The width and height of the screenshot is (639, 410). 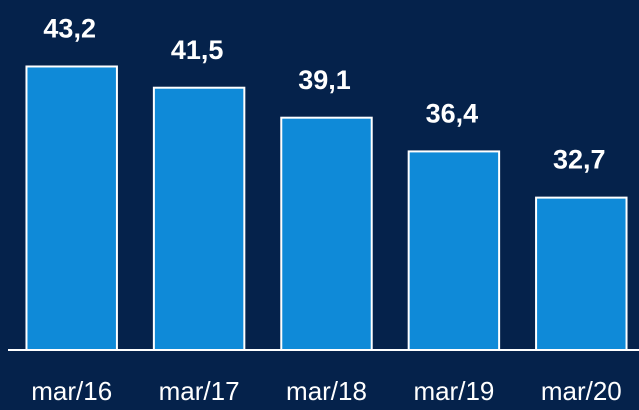 I want to click on x-tick-label: mar/20, so click(x=581, y=391).